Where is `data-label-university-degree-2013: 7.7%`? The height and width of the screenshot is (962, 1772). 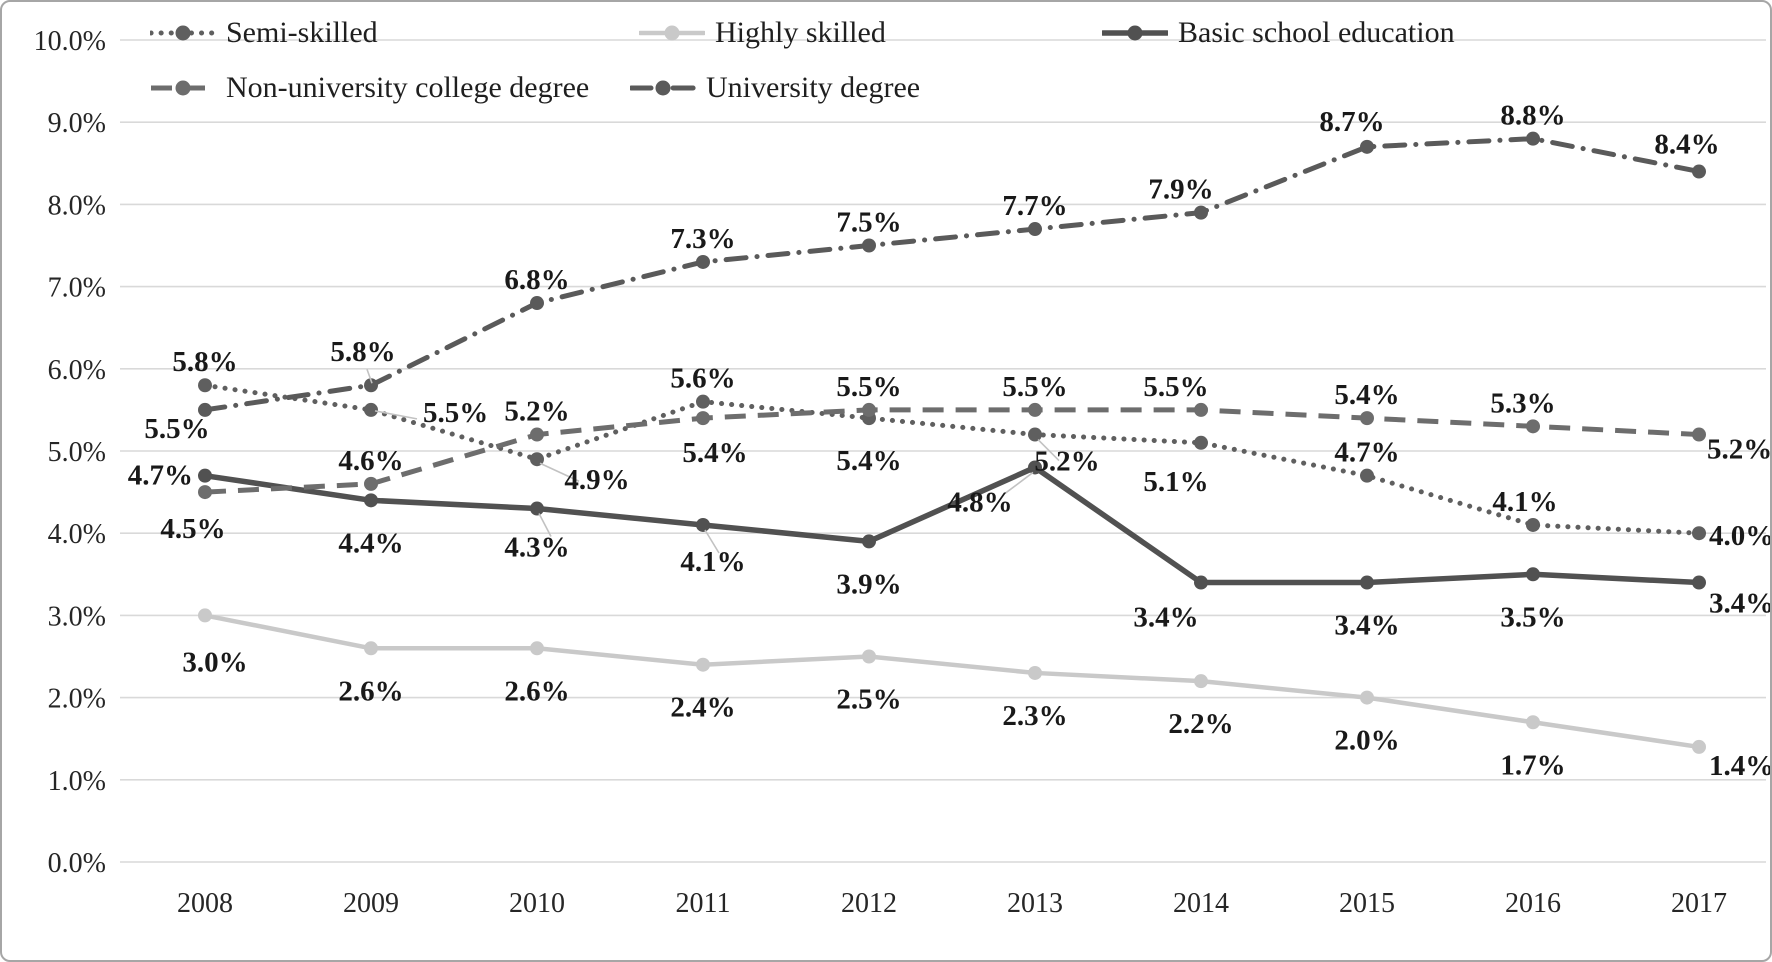 data-label-university-degree-2013: 7.7% is located at coordinates (1034, 206).